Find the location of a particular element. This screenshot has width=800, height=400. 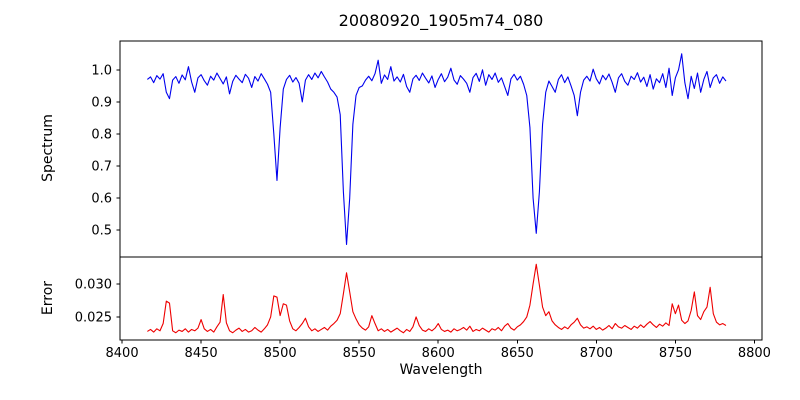

chart-title: 20080920_1905m74_080 is located at coordinates (441, 20).